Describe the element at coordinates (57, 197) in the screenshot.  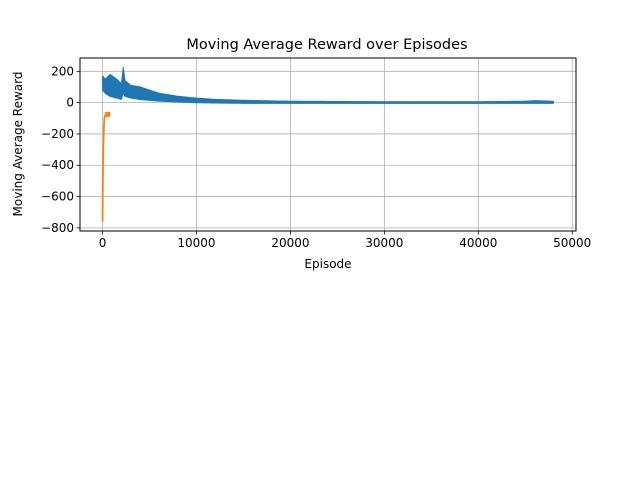
I see `y-tick-label: −600` at that location.